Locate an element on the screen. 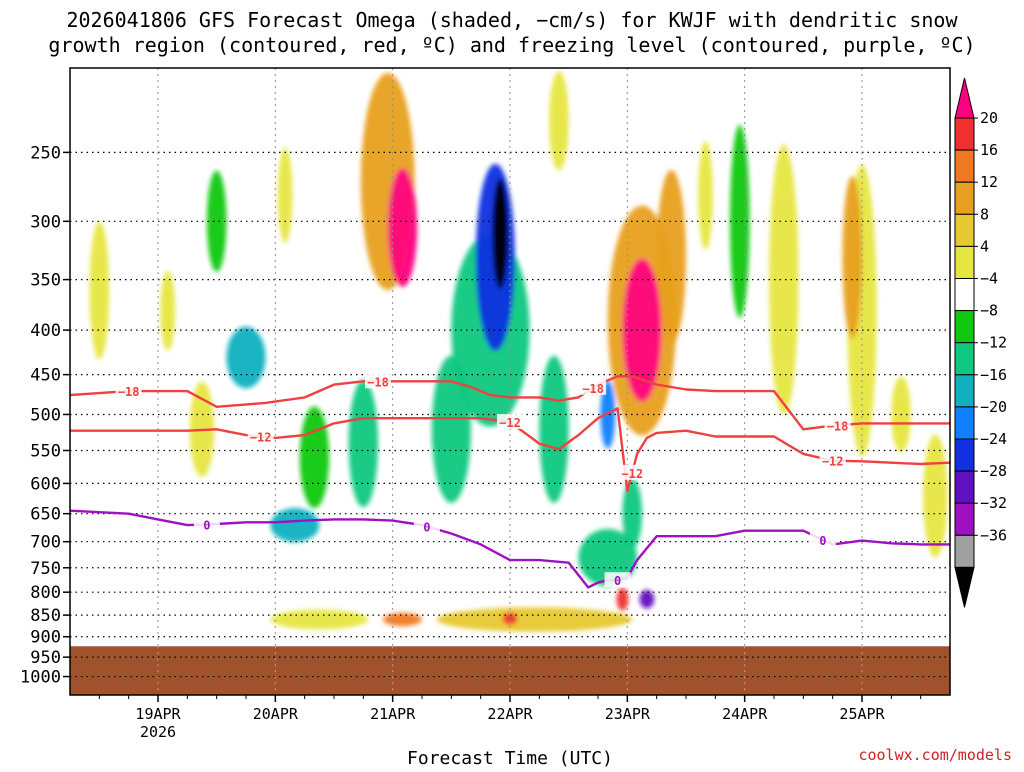 This screenshot has width=1024, height=772. y-tick-label-800: 800 is located at coordinates (45, 593).